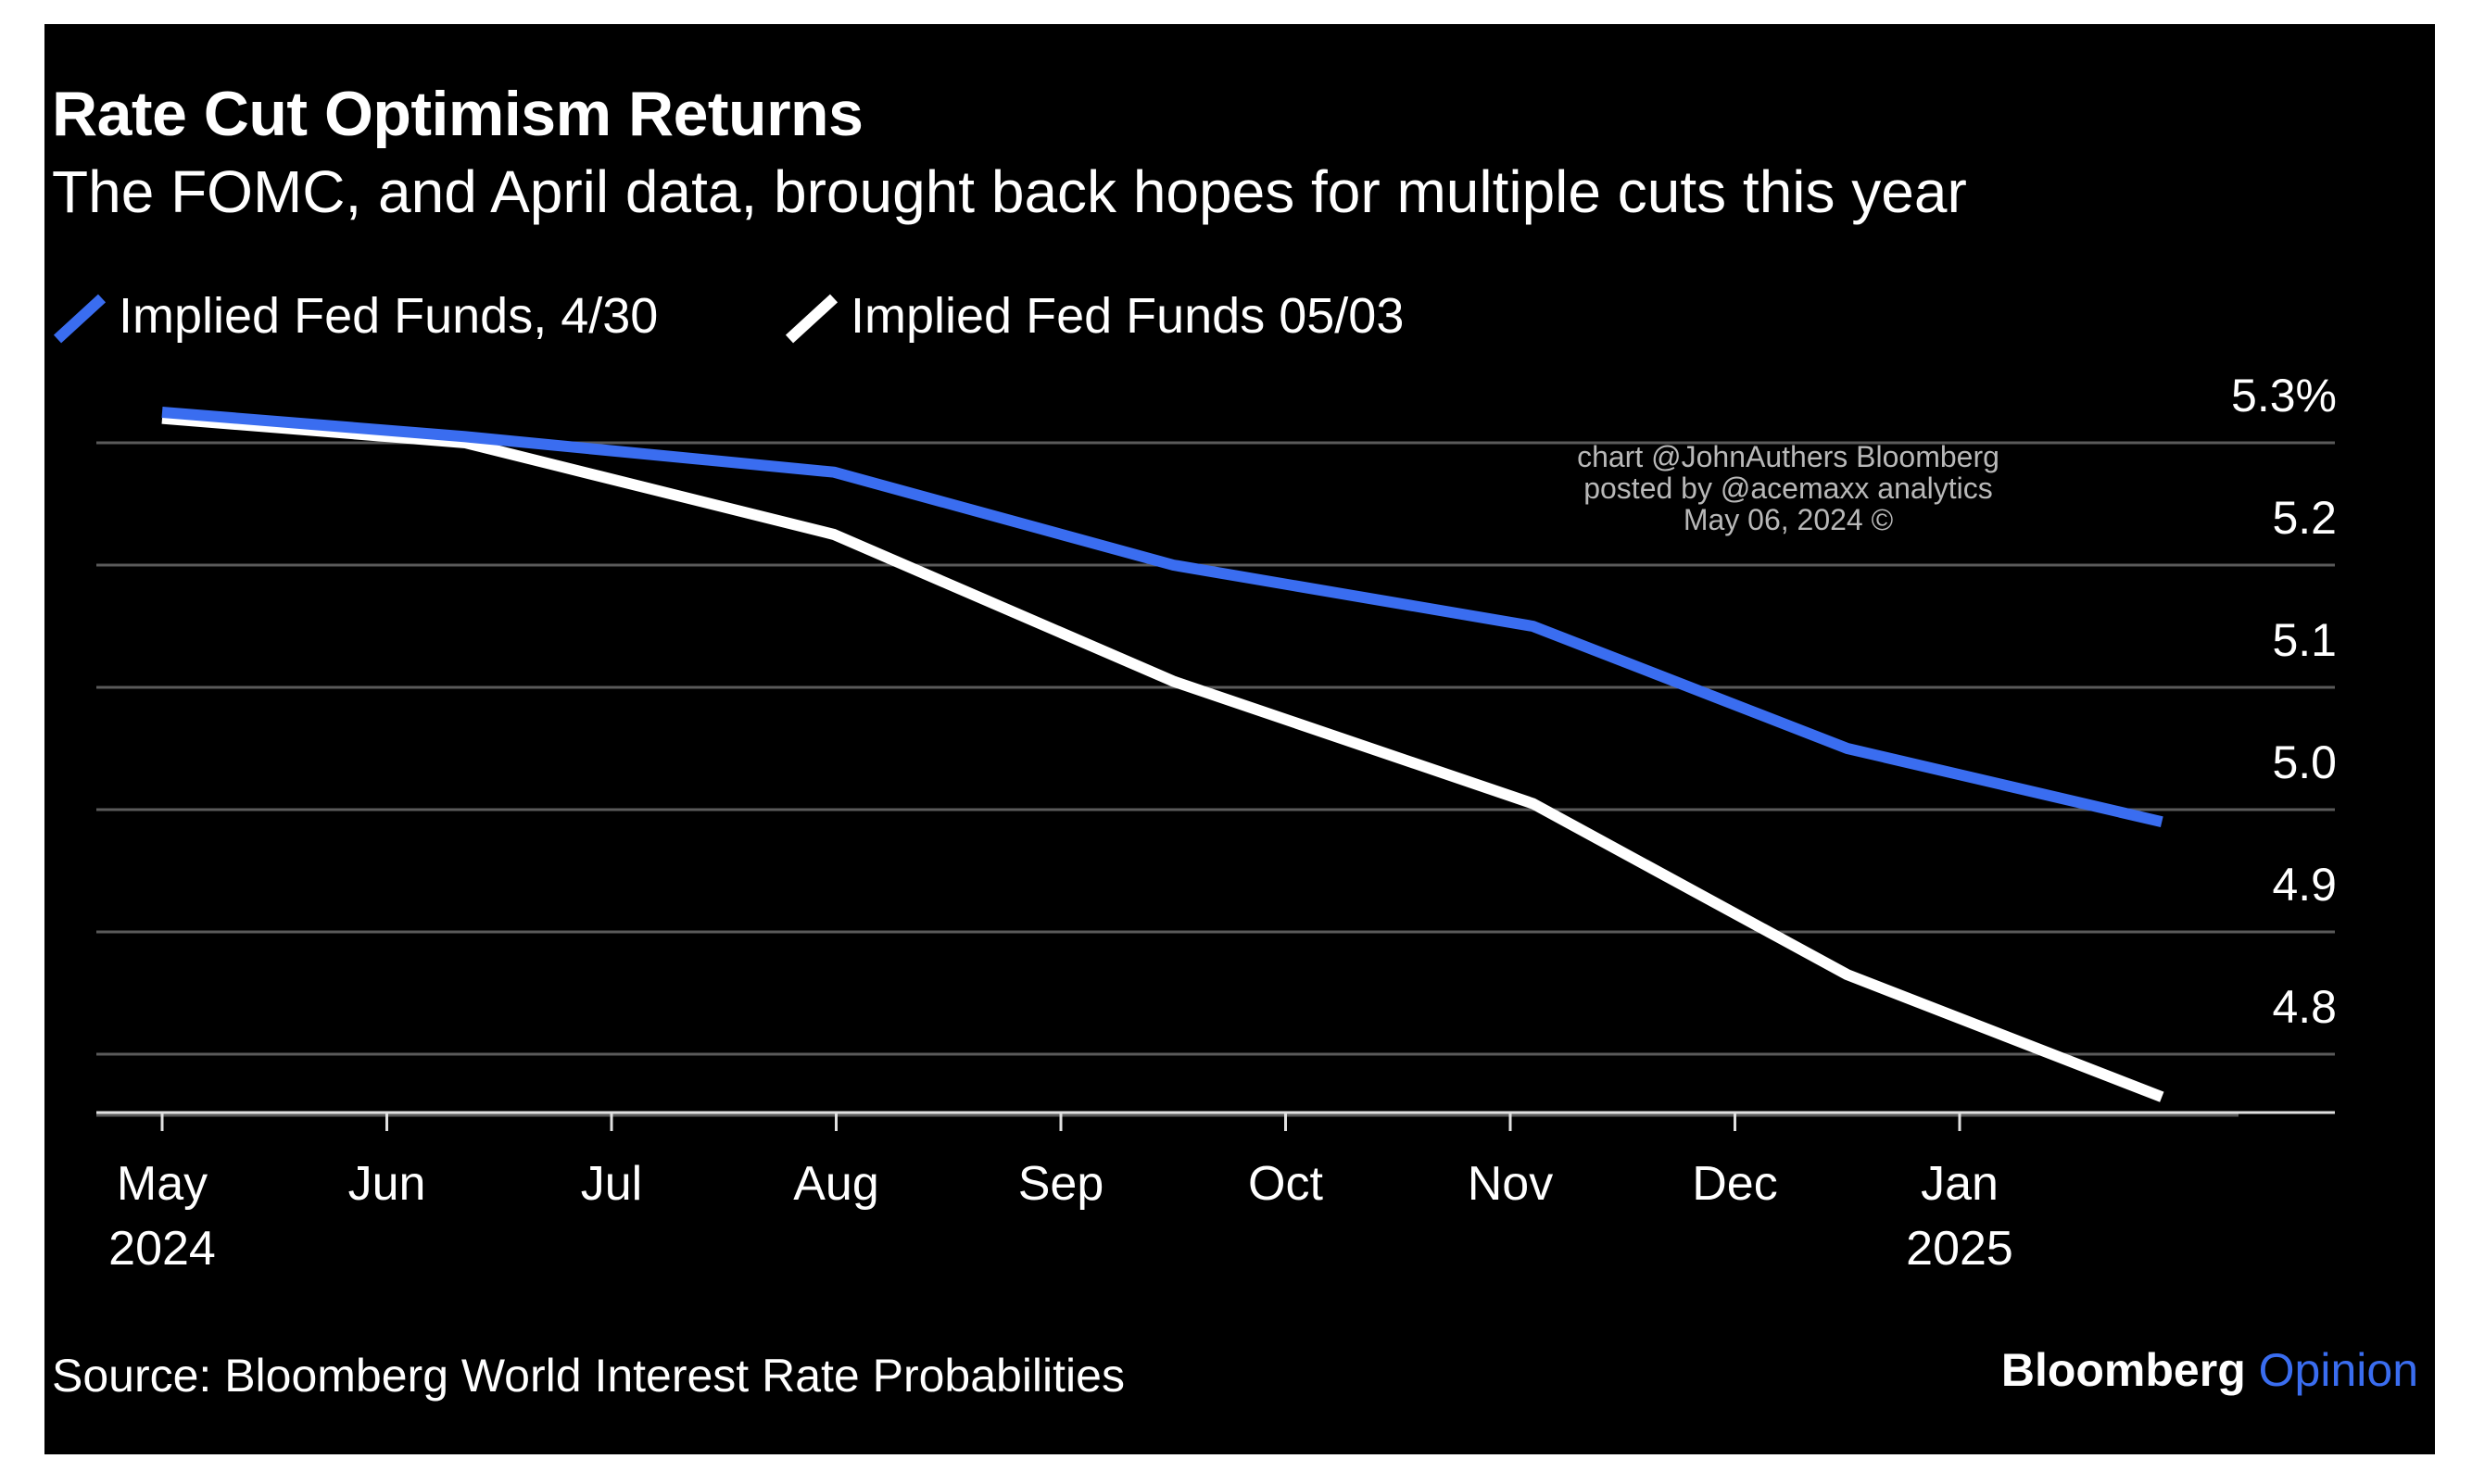  What do you see at coordinates (2304, 762) in the screenshot?
I see `y-tick-label: 5.0` at bounding box center [2304, 762].